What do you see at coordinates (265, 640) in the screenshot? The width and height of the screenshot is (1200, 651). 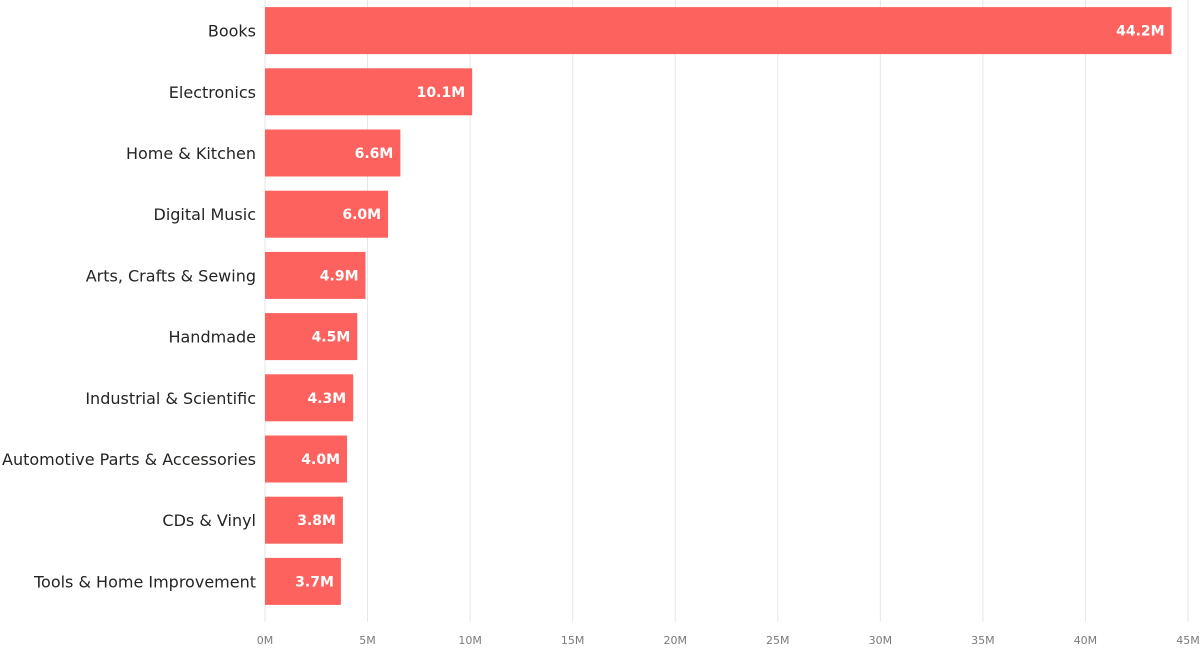 I see `x-tick-label: 0M` at bounding box center [265, 640].